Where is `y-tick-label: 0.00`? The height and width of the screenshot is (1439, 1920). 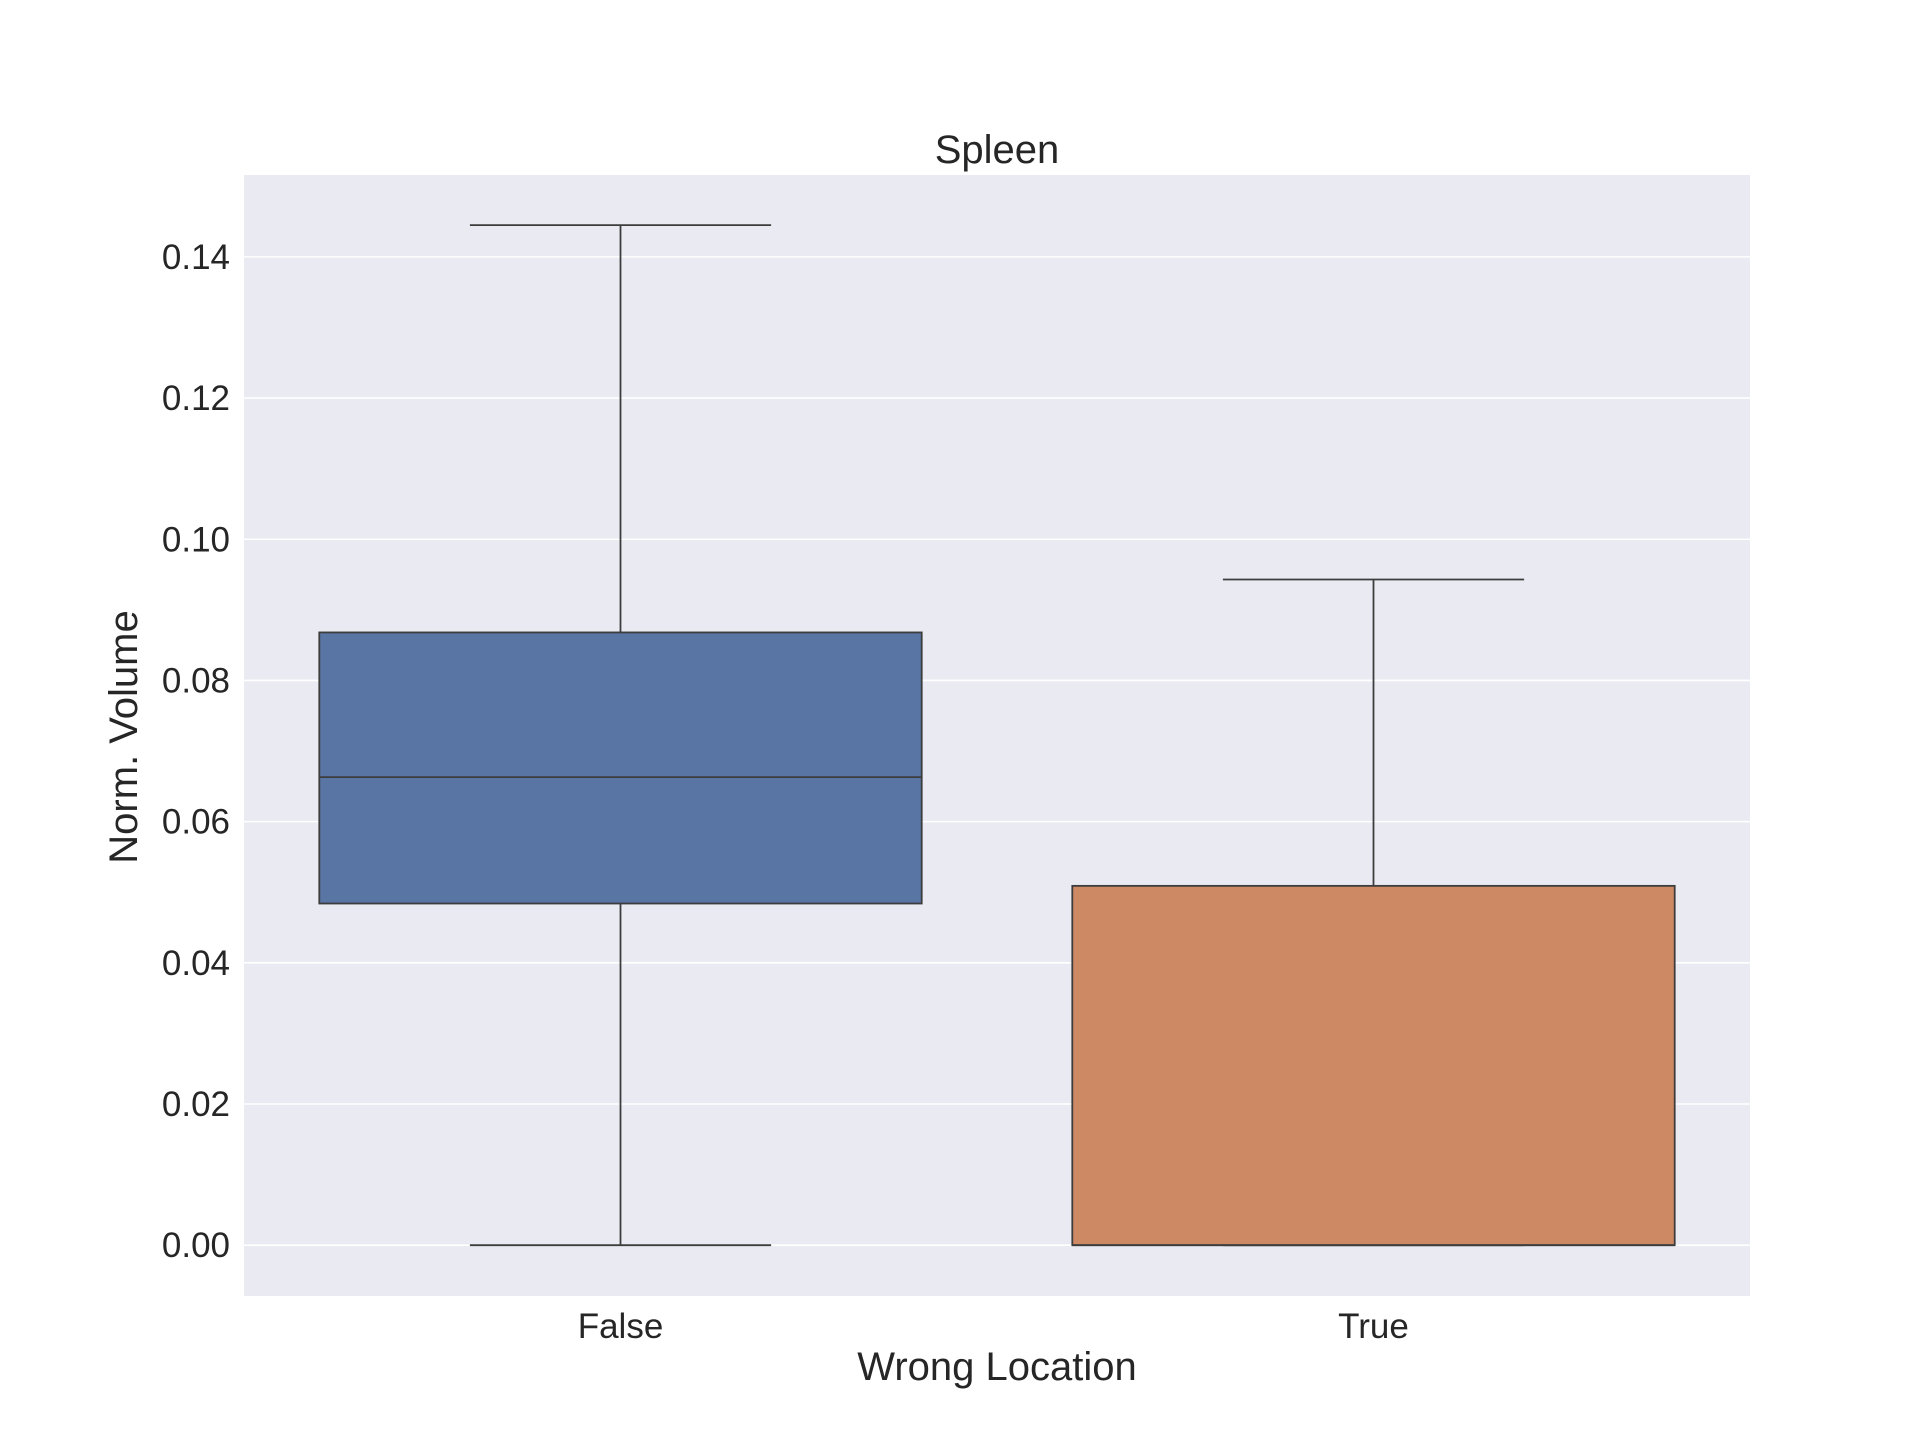
y-tick-label: 0.00 is located at coordinates (196, 1245).